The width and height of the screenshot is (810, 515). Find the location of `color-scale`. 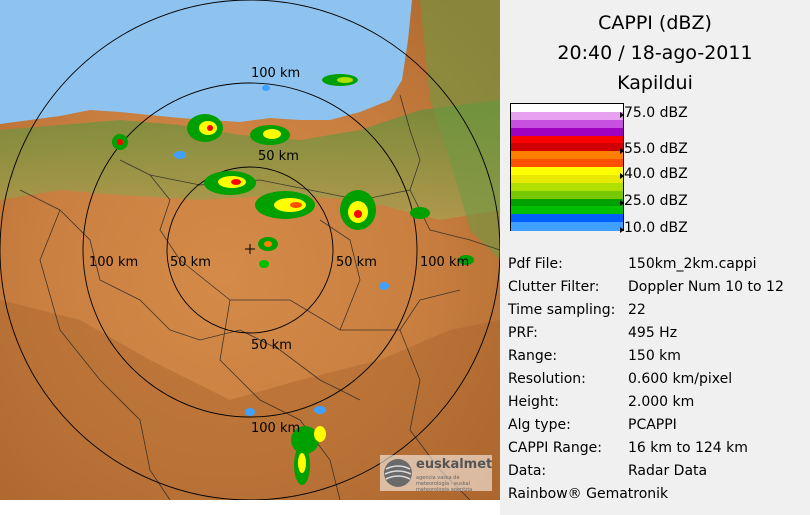

color-scale is located at coordinates (567, 167).